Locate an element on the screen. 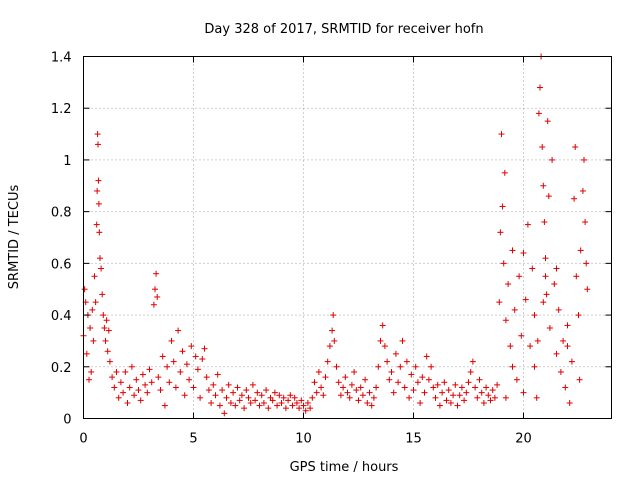 The height and width of the screenshot is (480, 640). y-tick-label: 0 is located at coordinates (67, 420).